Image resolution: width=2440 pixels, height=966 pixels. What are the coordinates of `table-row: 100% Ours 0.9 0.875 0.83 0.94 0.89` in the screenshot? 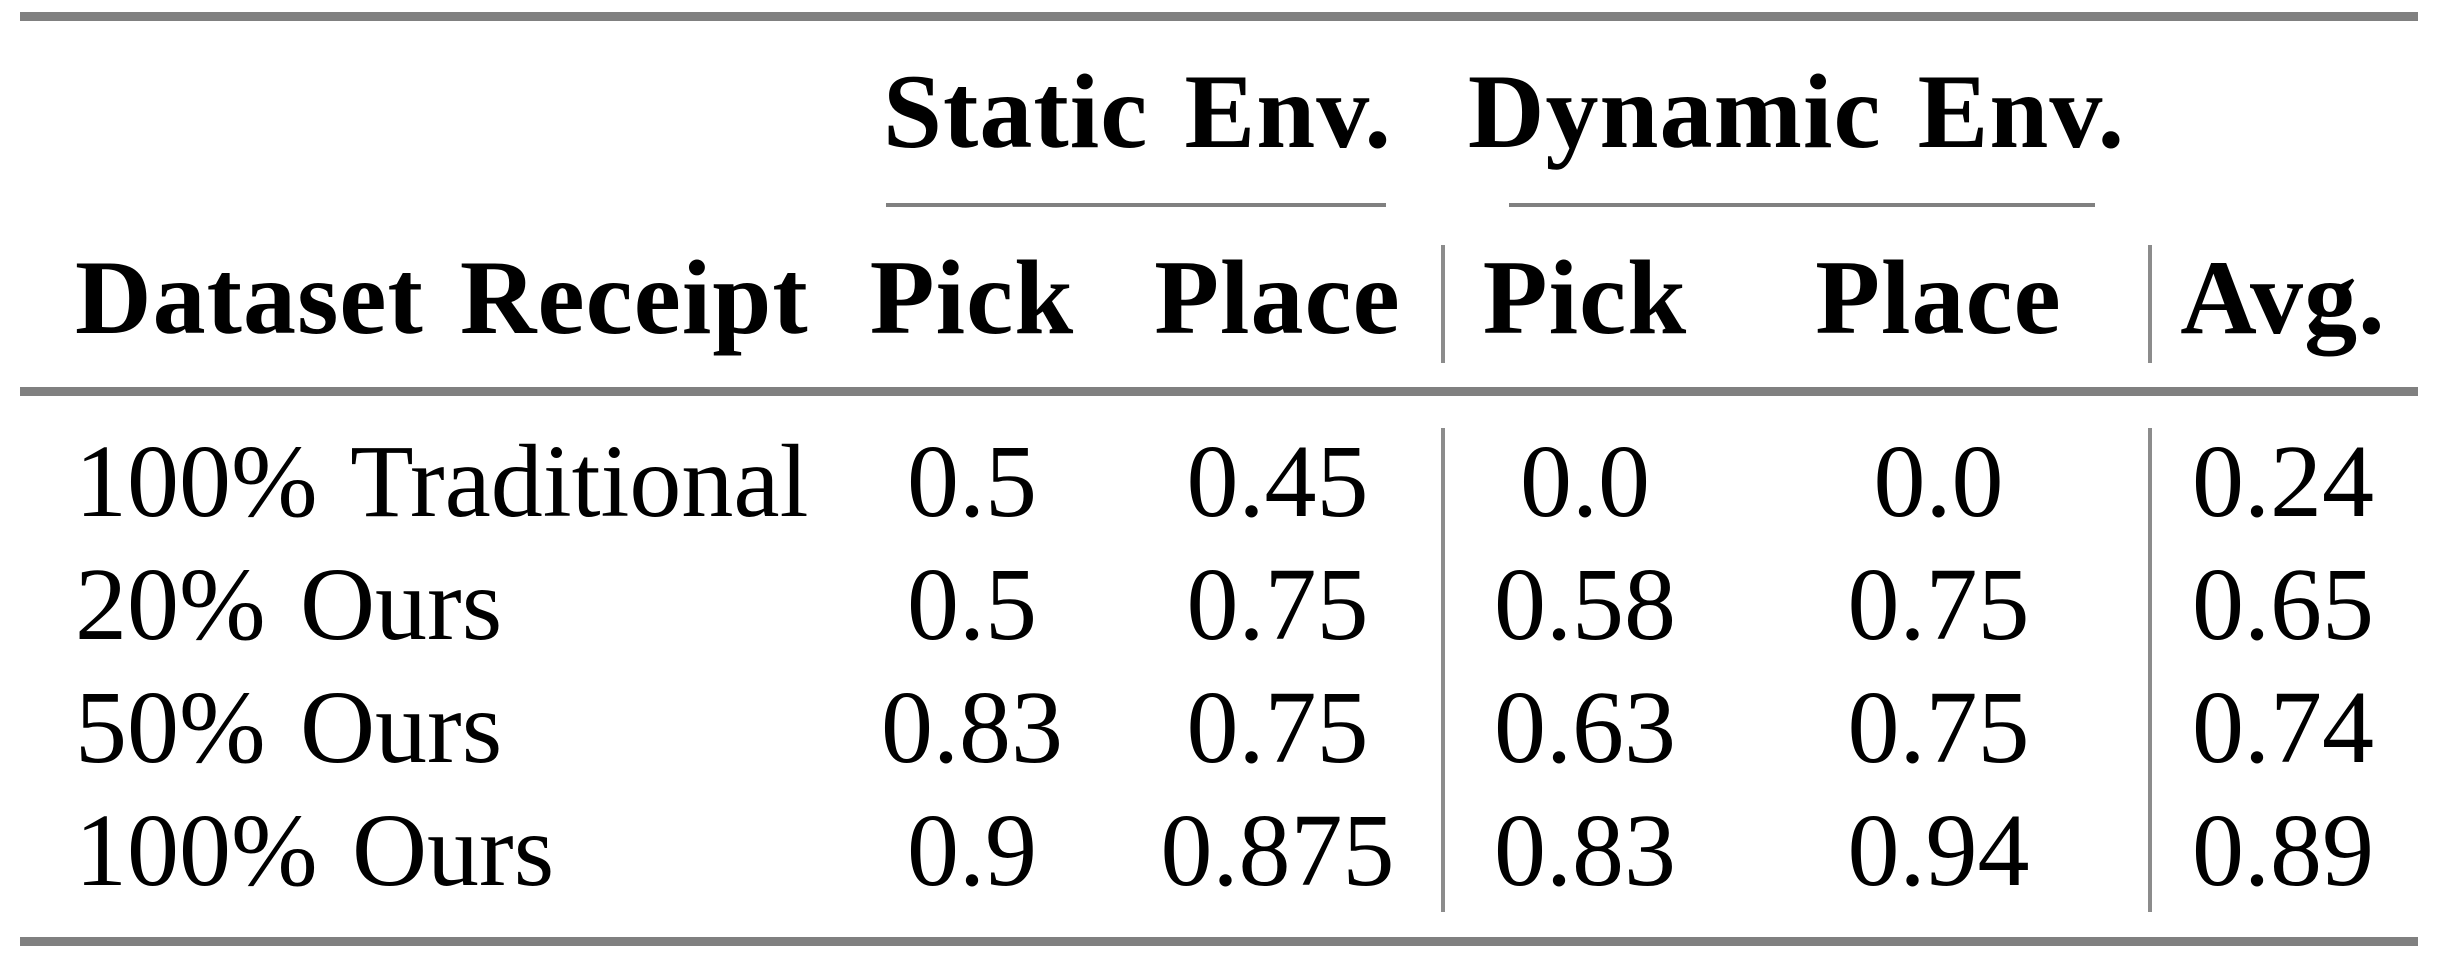 It's located at (1219, 850).